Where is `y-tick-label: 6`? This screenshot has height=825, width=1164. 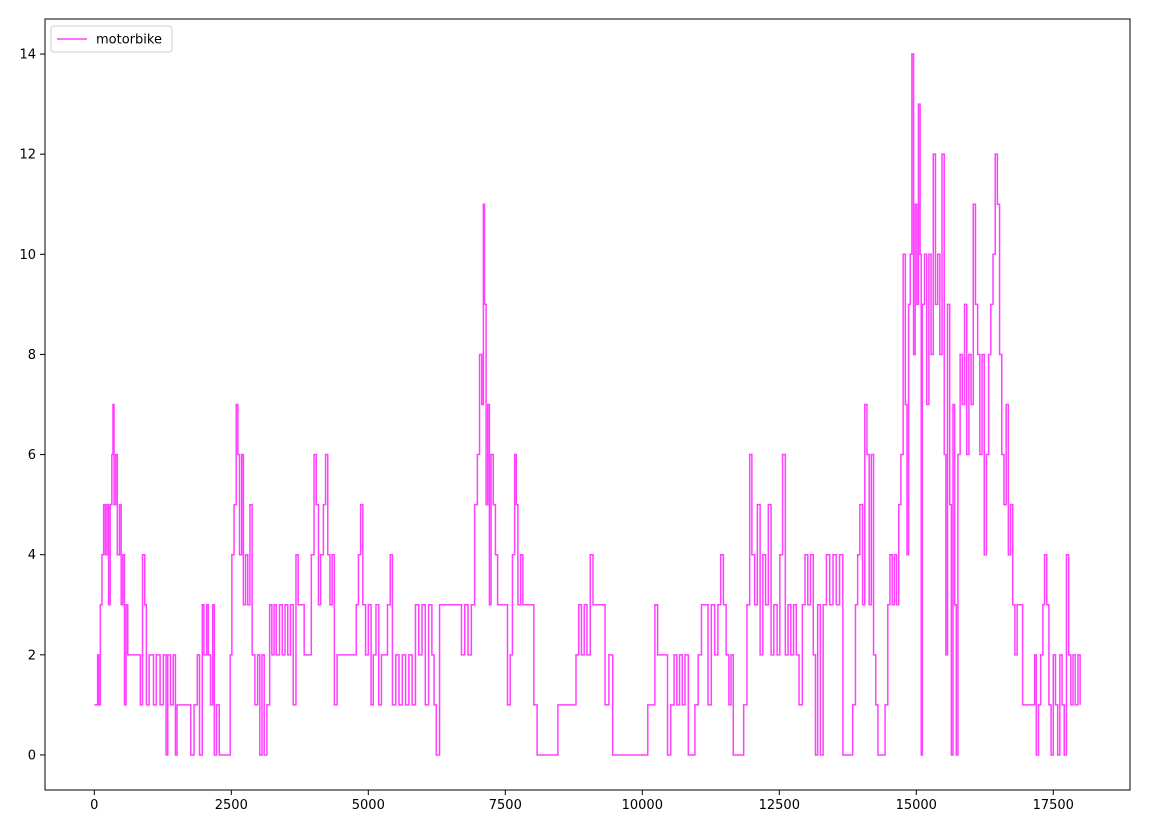 y-tick-label: 6 is located at coordinates (32, 455).